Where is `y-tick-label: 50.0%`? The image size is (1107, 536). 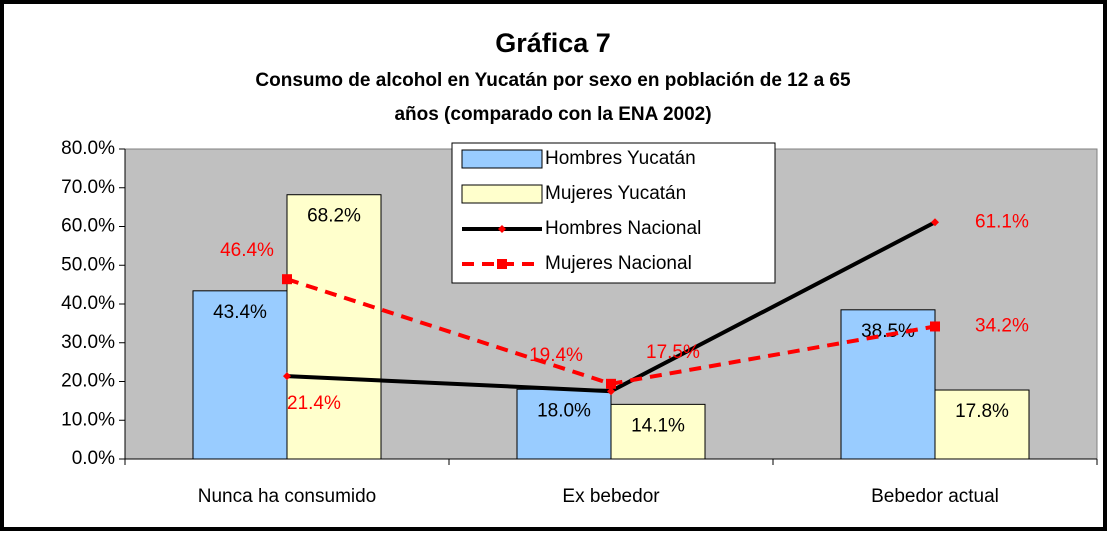 y-tick-label: 50.0% is located at coordinates (88, 264).